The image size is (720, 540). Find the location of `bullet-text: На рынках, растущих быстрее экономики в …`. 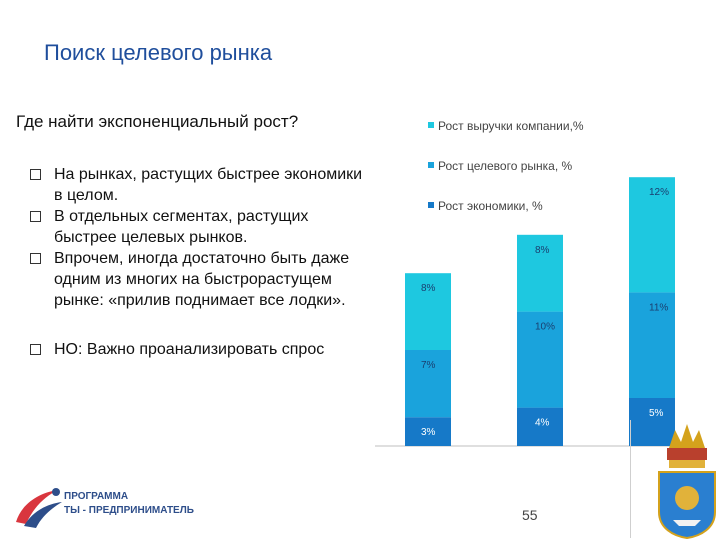

bullet-text: На рынках, растущих быстрее экономики в … is located at coordinates (208, 185).